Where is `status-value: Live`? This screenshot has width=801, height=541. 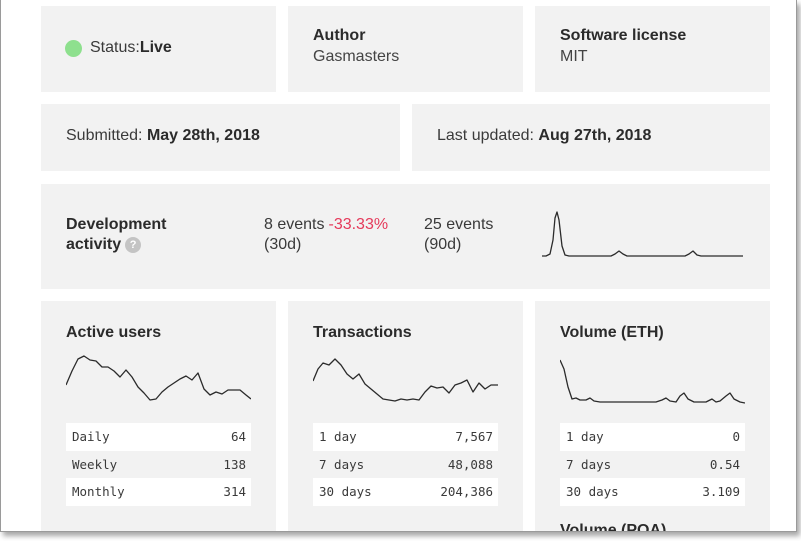
status-value: Live is located at coordinates (155, 47).